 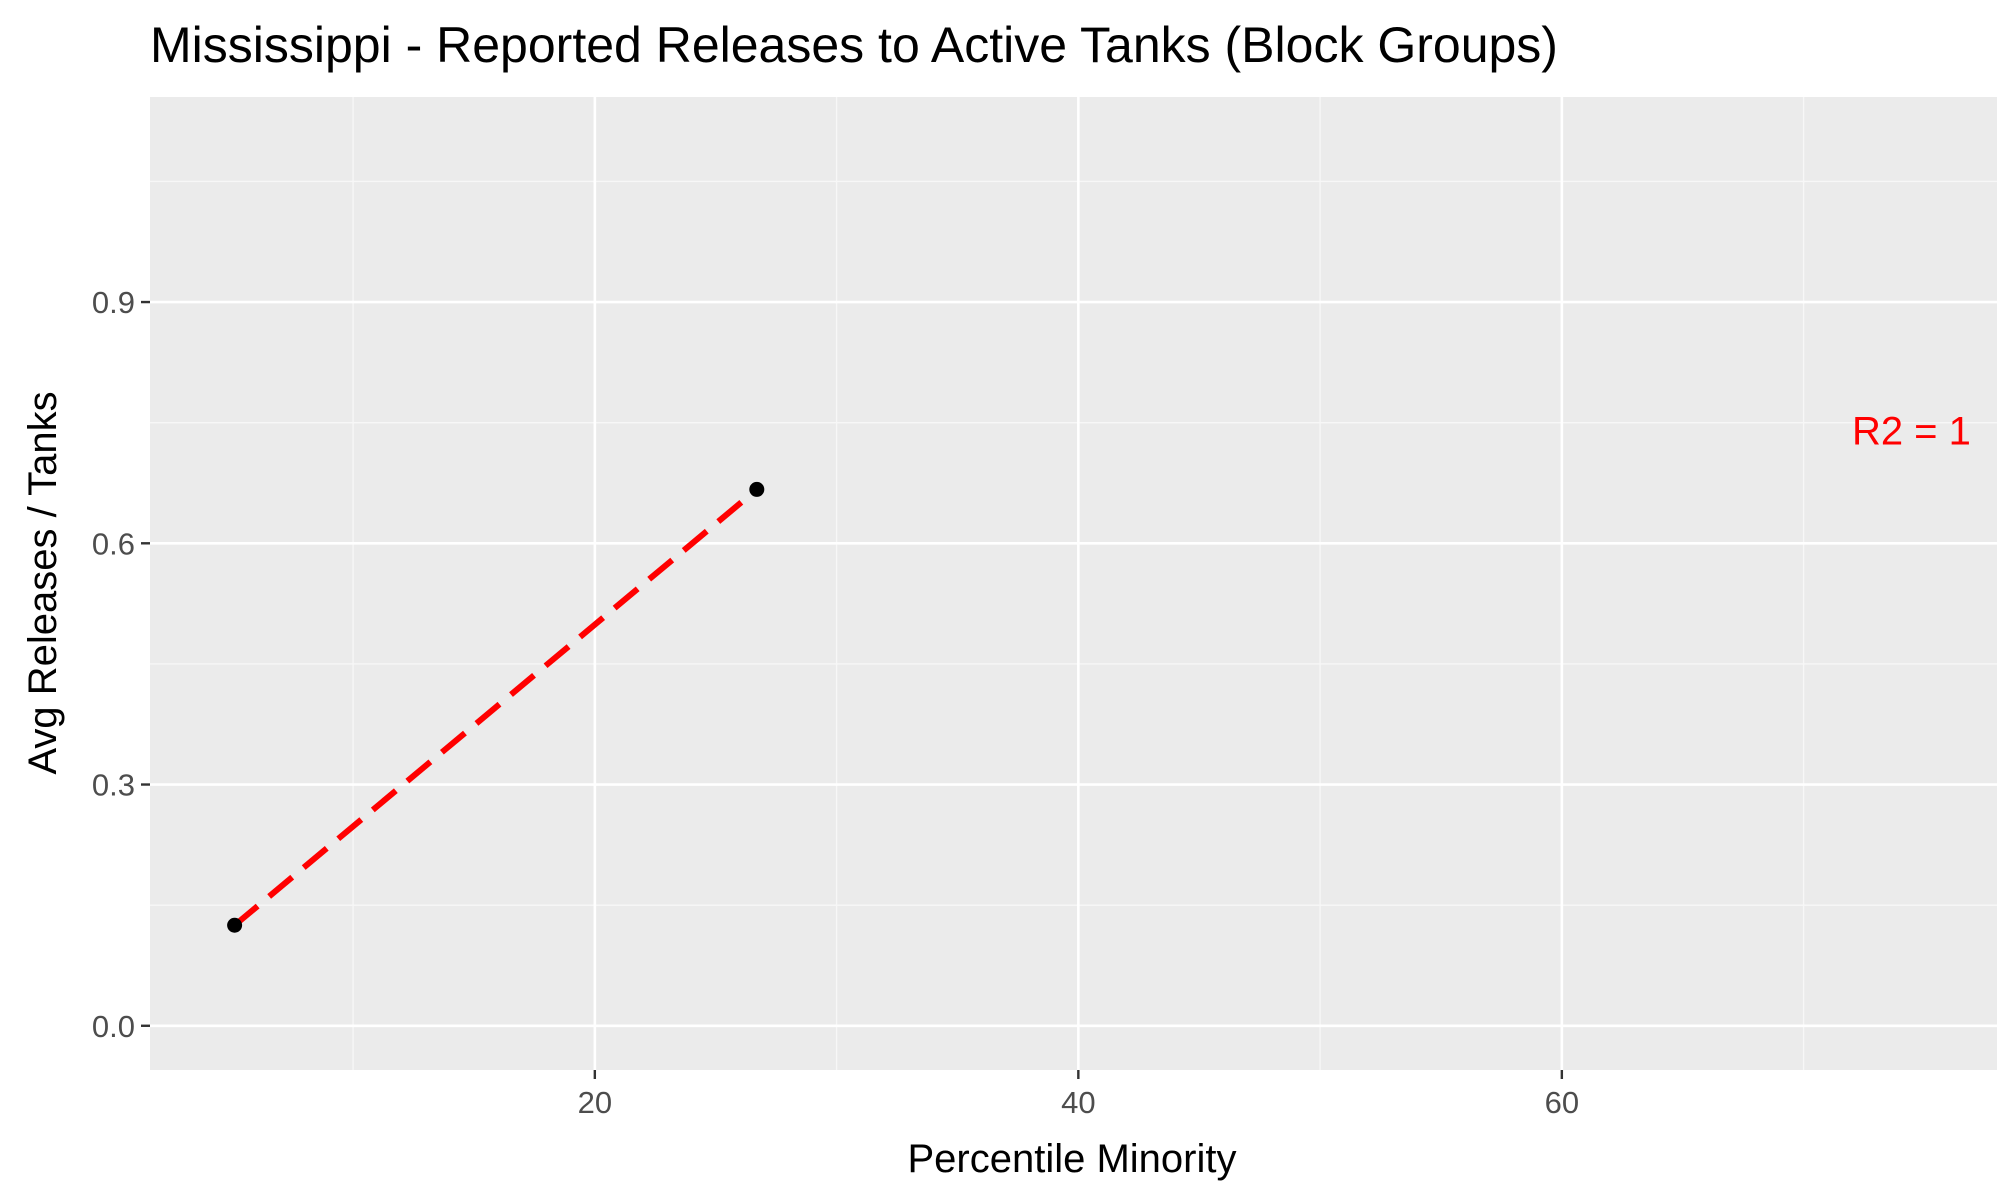 What do you see at coordinates (43, 582) in the screenshot?
I see `y-axis-title: Avg Releases / Tanks` at bounding box center [43, 582].